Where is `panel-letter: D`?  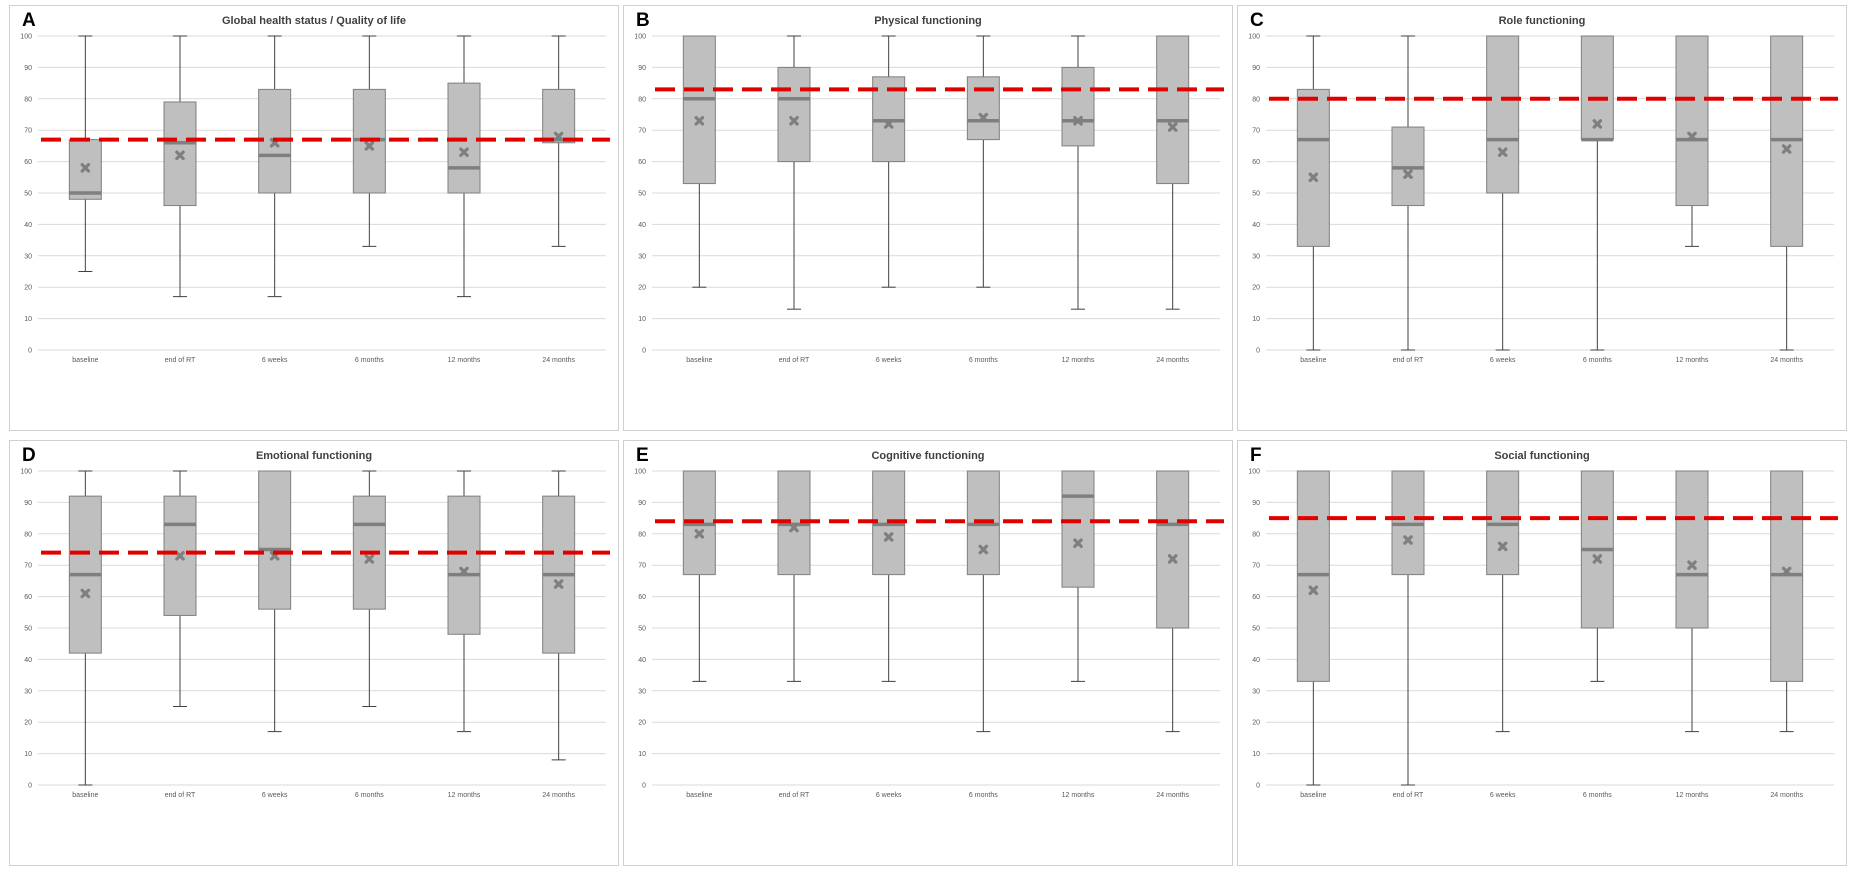
panel-letter: D is located at coordinates (29, 455).